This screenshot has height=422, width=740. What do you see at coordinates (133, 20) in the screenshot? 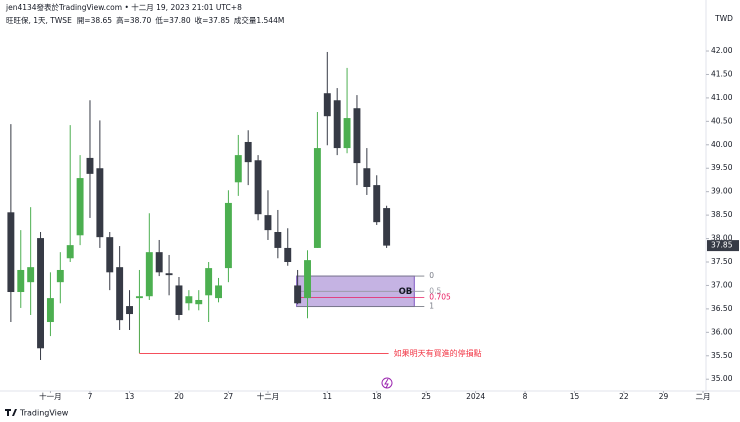
I see `ohlc-label: 高=38.70` at bounding box center [133, 20].